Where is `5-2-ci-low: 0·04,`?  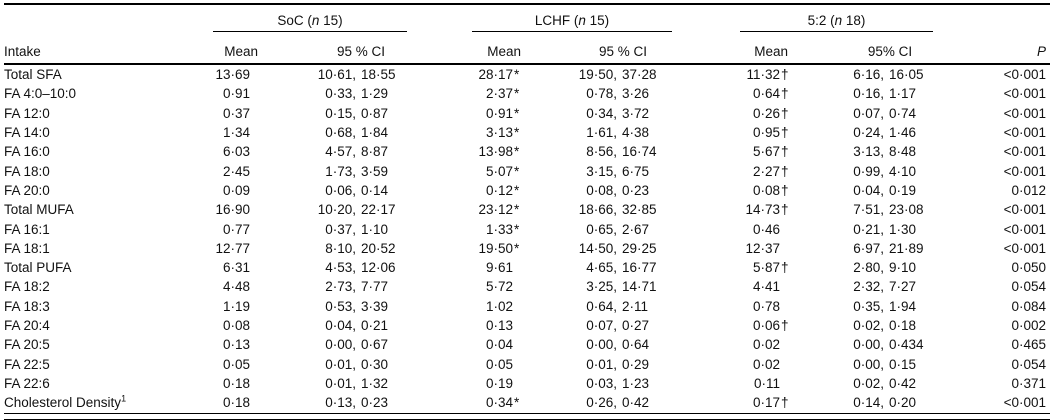
5-2-ci-low: 0·04, is located at coordinates (868, 190).